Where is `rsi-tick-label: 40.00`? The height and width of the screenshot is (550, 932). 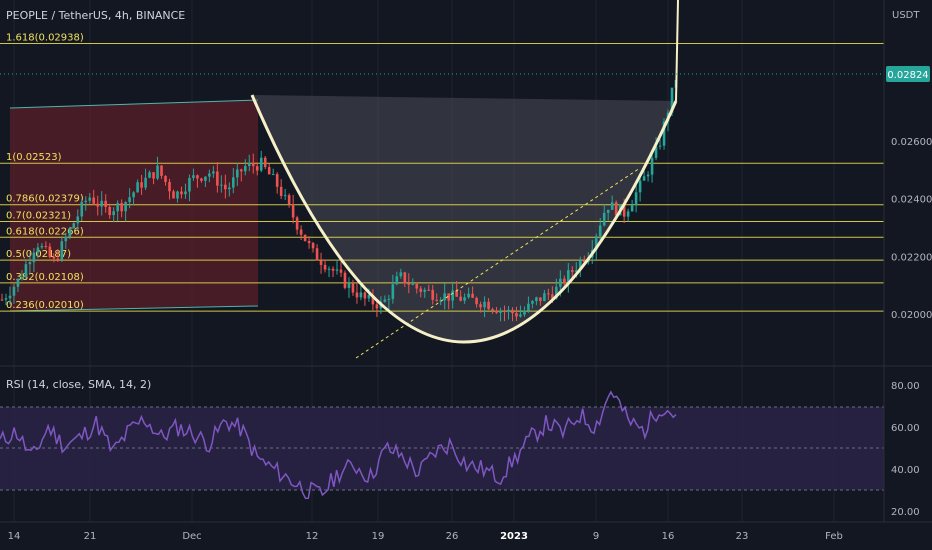 rsi-tick-label: 40.00 is located at coordinates (905, 470).